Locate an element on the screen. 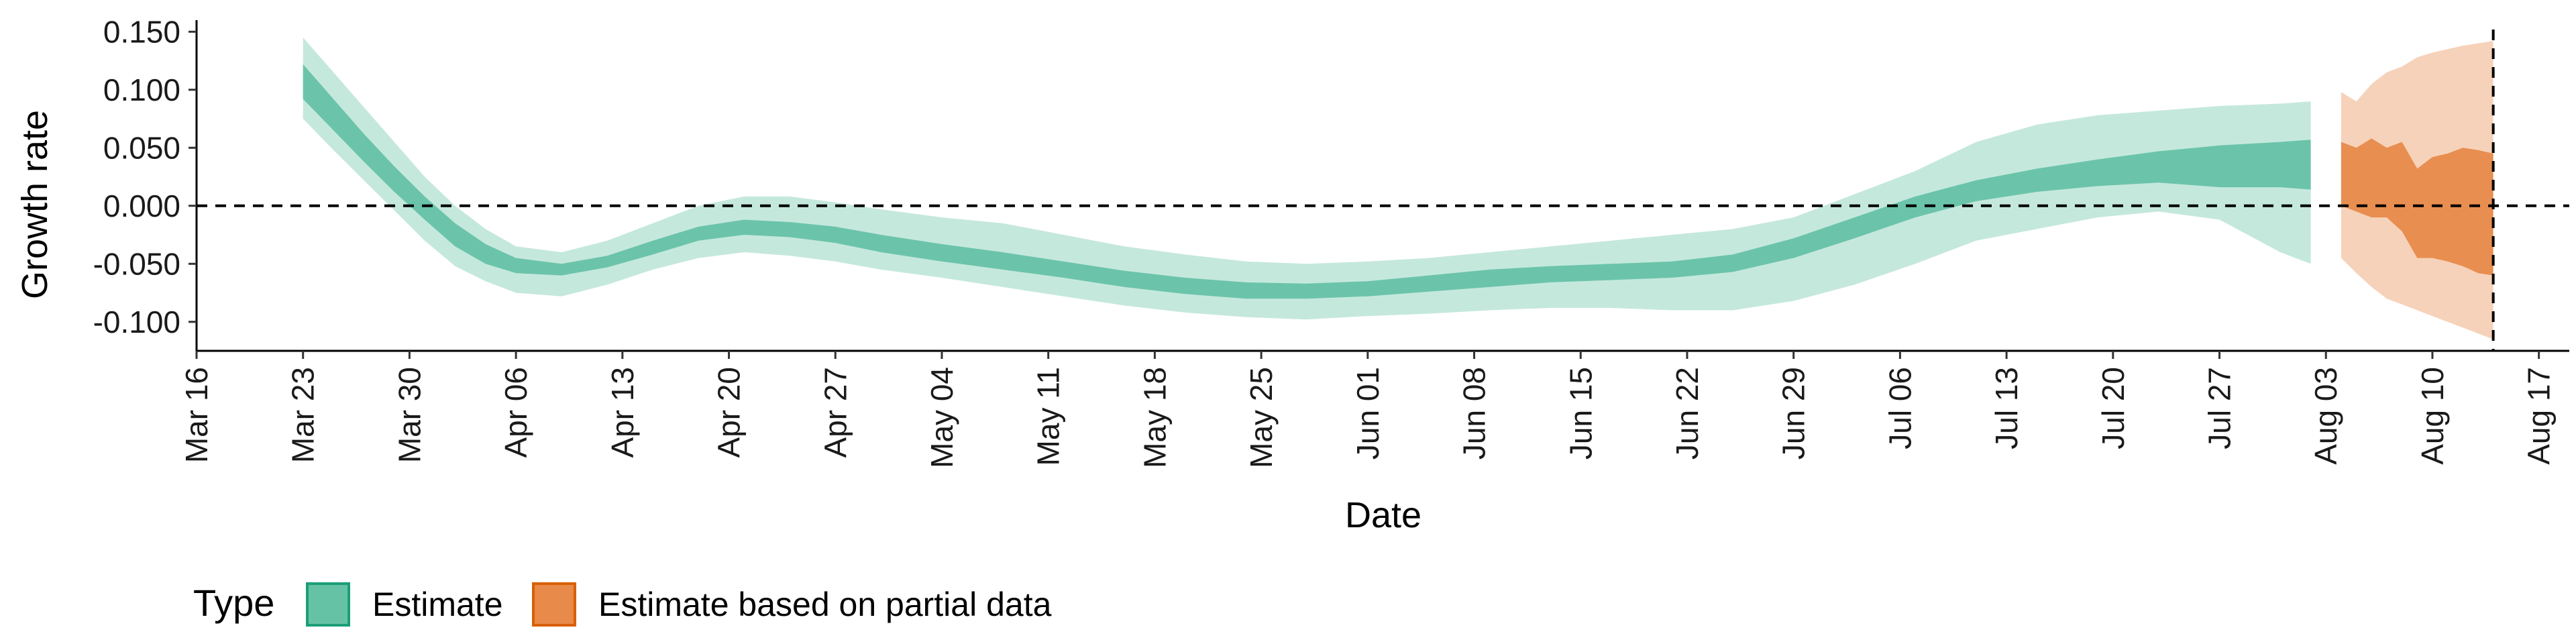 The height and width of the screenshot is (644, 2576). x-tick-label: Jul 20 is located at coordinates (2113, 408).